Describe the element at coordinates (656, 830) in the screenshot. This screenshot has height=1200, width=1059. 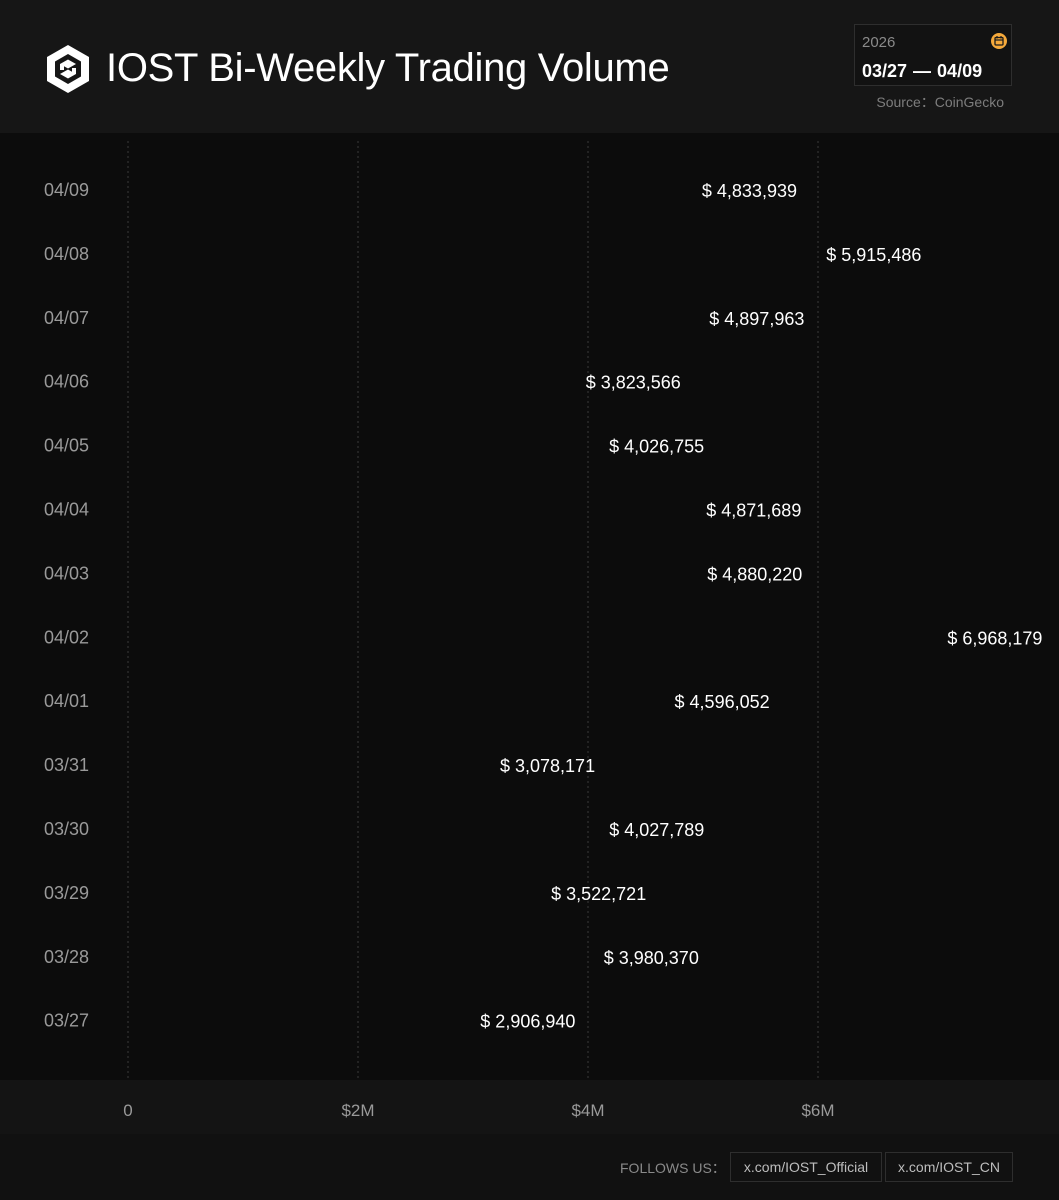
I see `value-label: $ 4,027,789` at that location.